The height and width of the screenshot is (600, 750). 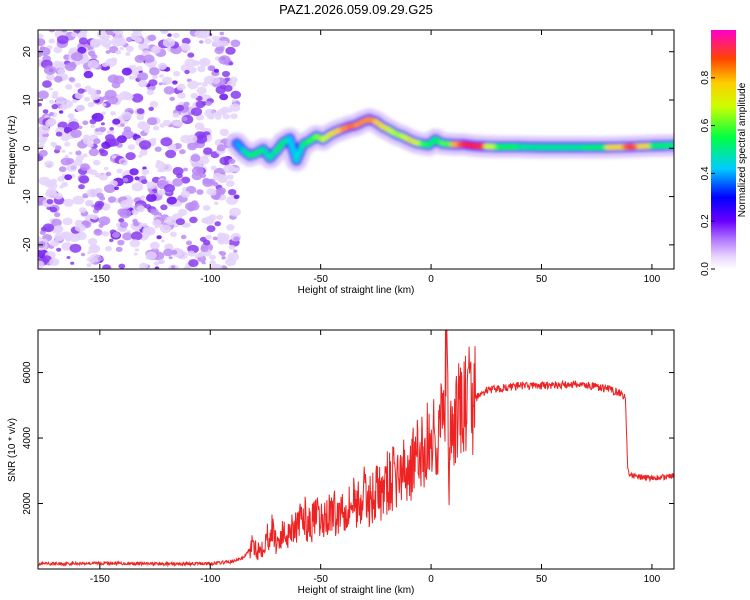 What do you see at coordinates (723, 149) in the screenshot?
I see `colorbar-gradient` at bounding box center [723, 149].